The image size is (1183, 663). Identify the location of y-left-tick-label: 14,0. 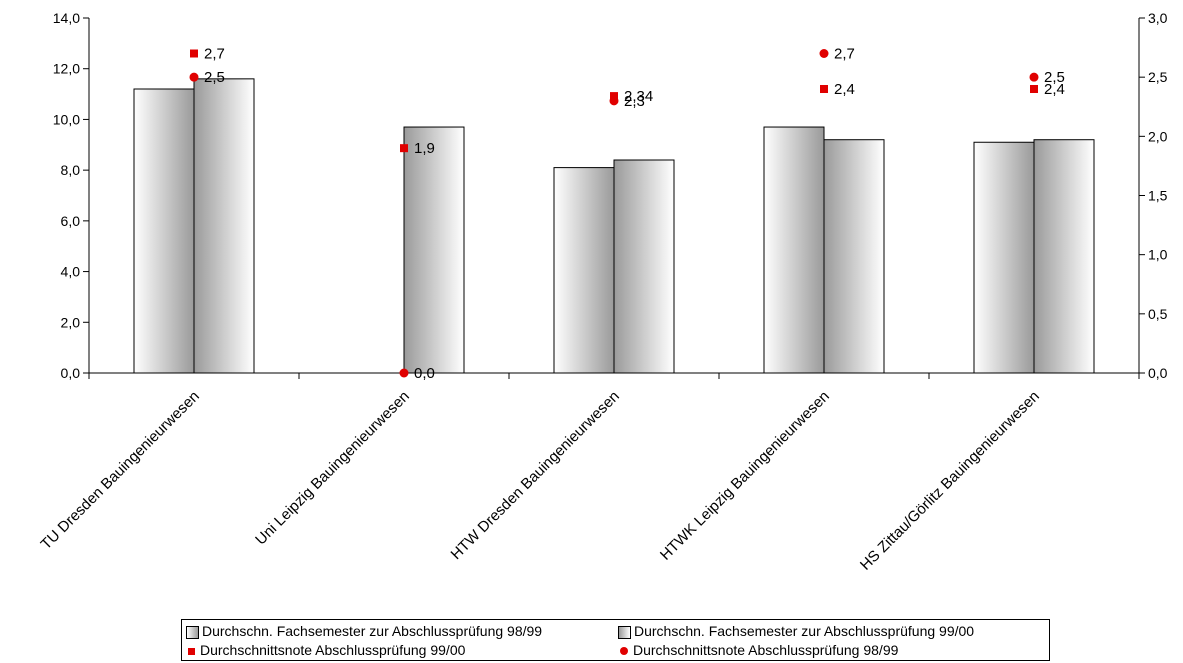
(66, 18).